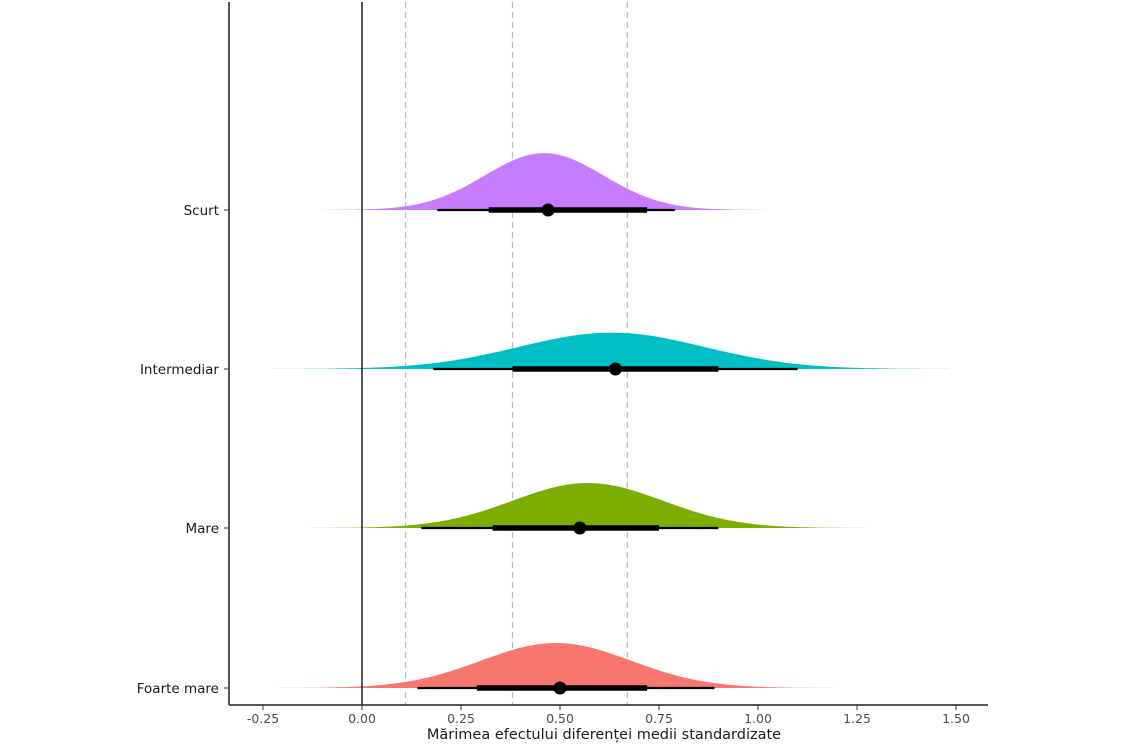 This screenshot has width=1124, height=749. I want to click on density-scurt, so click(609, 181).